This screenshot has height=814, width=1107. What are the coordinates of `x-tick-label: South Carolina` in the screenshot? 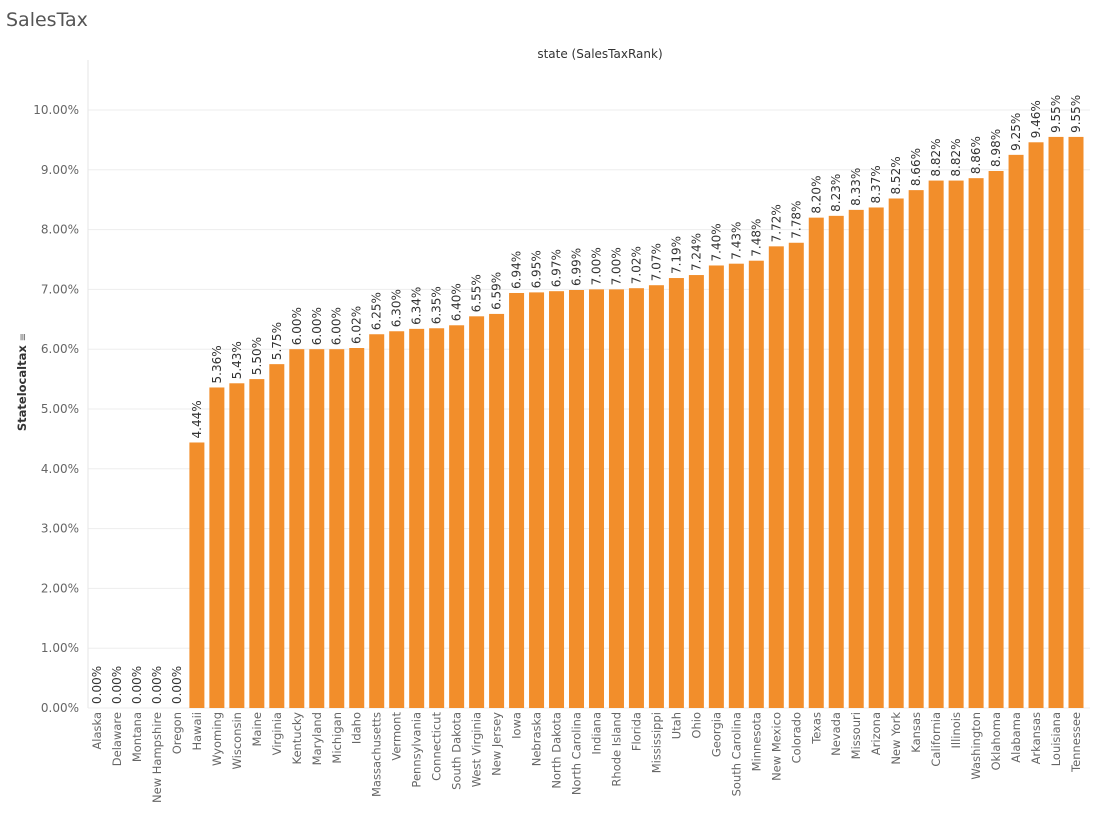 It's located at (736, 754).